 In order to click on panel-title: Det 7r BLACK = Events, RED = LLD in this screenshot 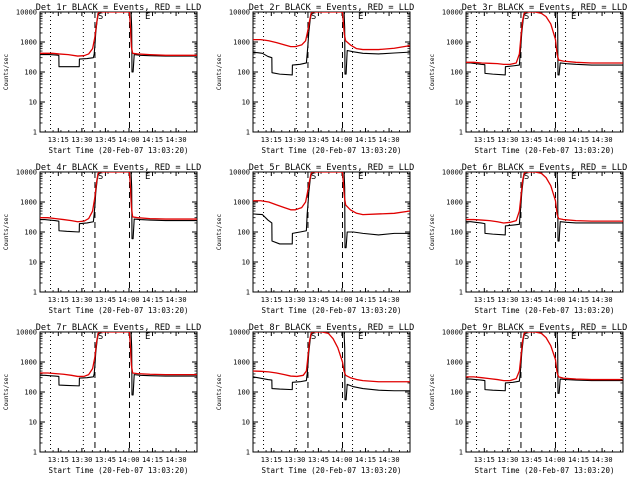, I will do `click(119, 328)`.